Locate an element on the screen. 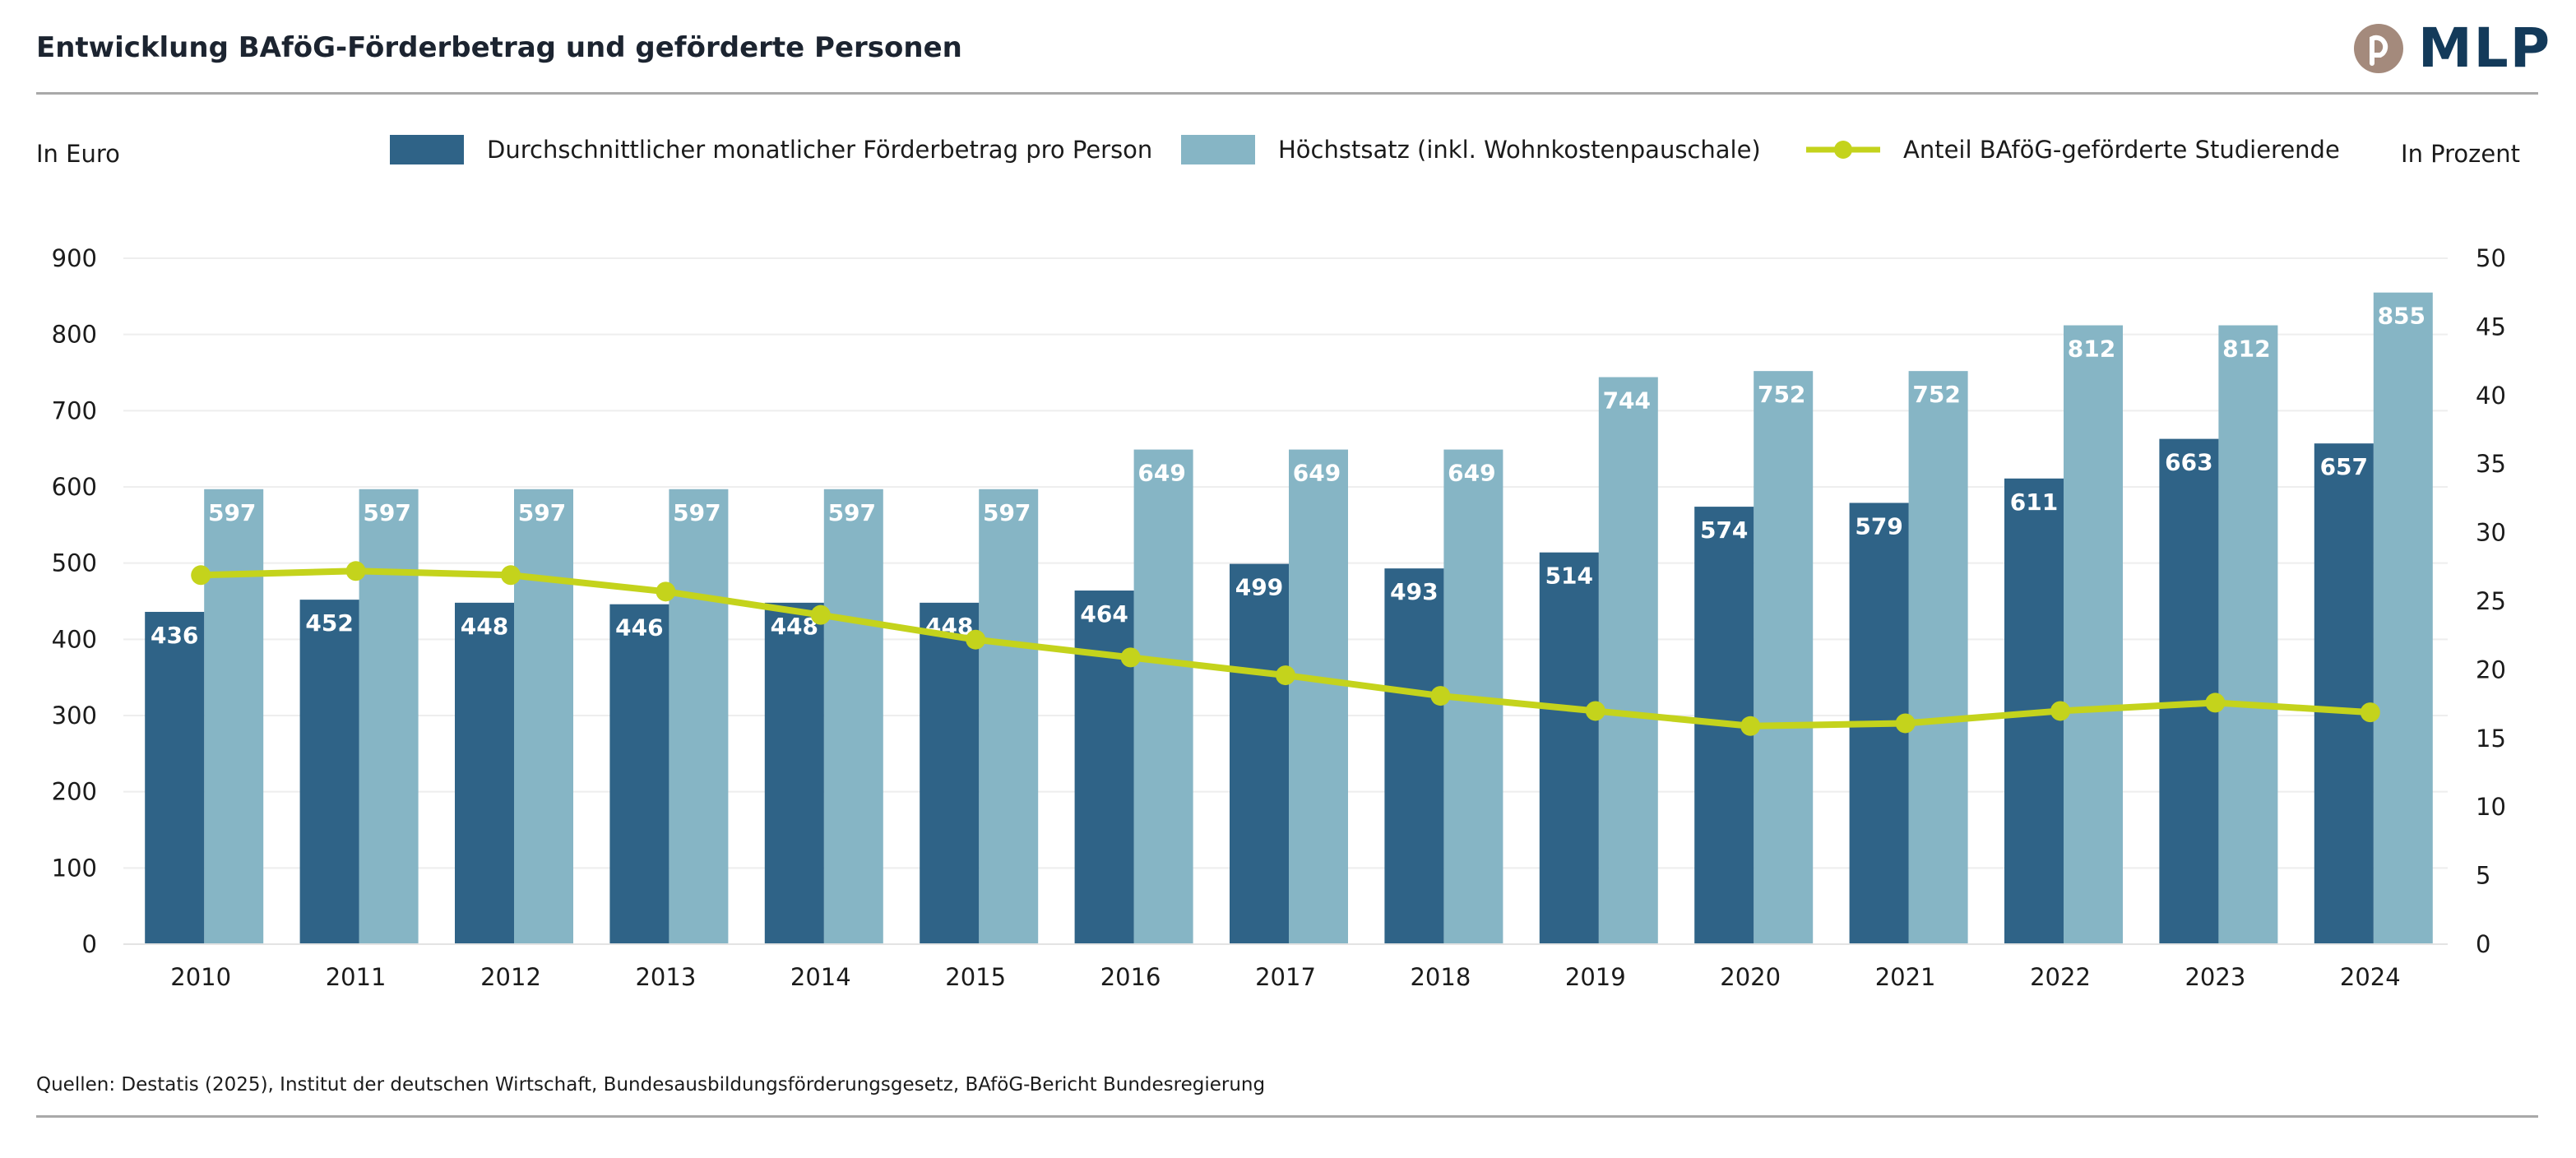 The width and height of the screenshot is (2576, 1158). x-tick-label: 2018 is located at coordinates (1440, 977).